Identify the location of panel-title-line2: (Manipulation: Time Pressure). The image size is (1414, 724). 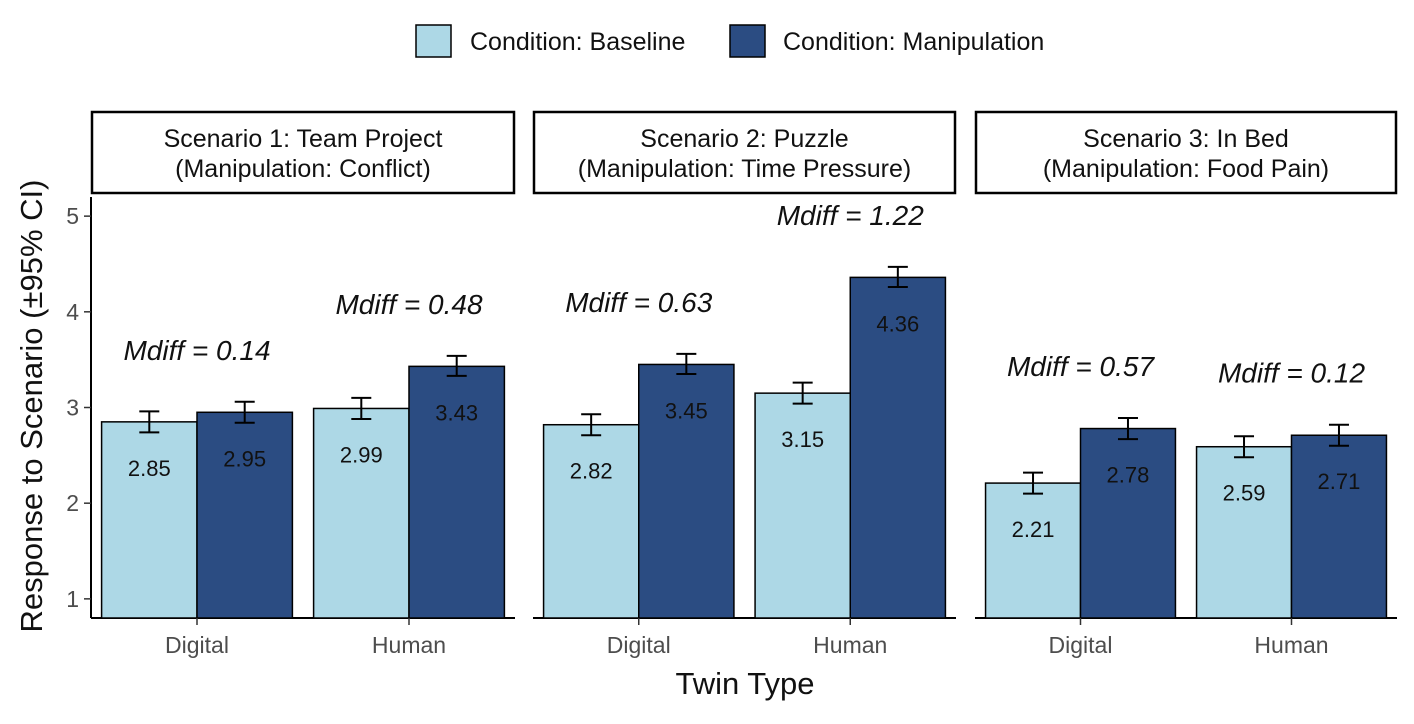
(744, 169).